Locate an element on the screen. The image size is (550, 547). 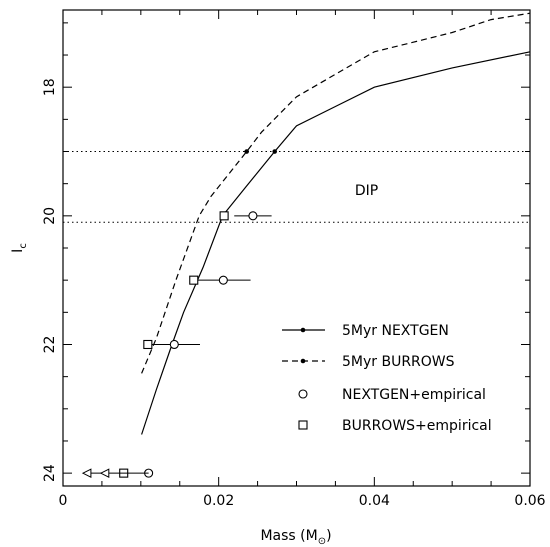
x-tick-label: 0.02 is located at coordinates (218, 501).